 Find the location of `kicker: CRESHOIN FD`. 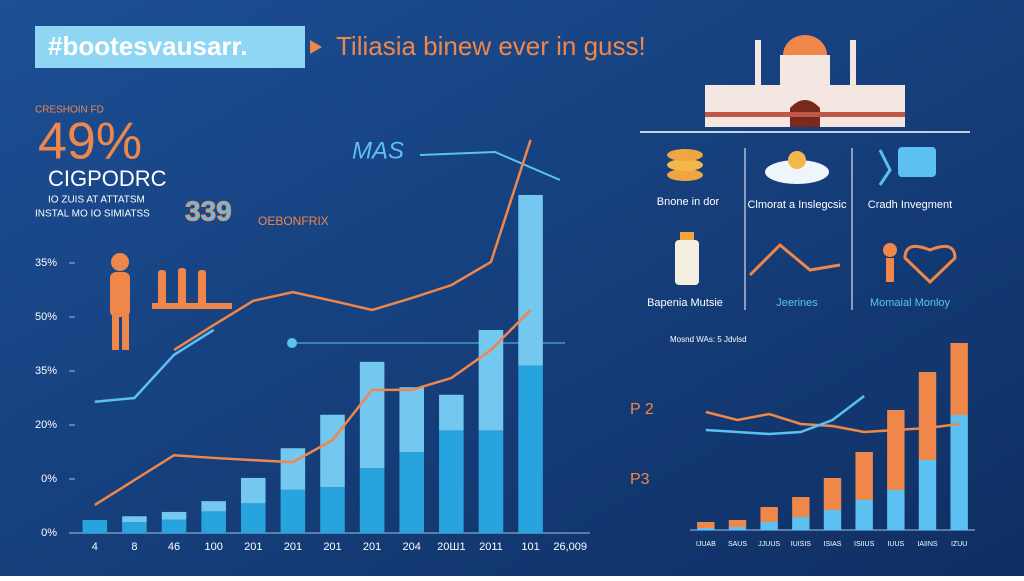

kicker: CRESHOIN FD is located at coordinates (69, 110).